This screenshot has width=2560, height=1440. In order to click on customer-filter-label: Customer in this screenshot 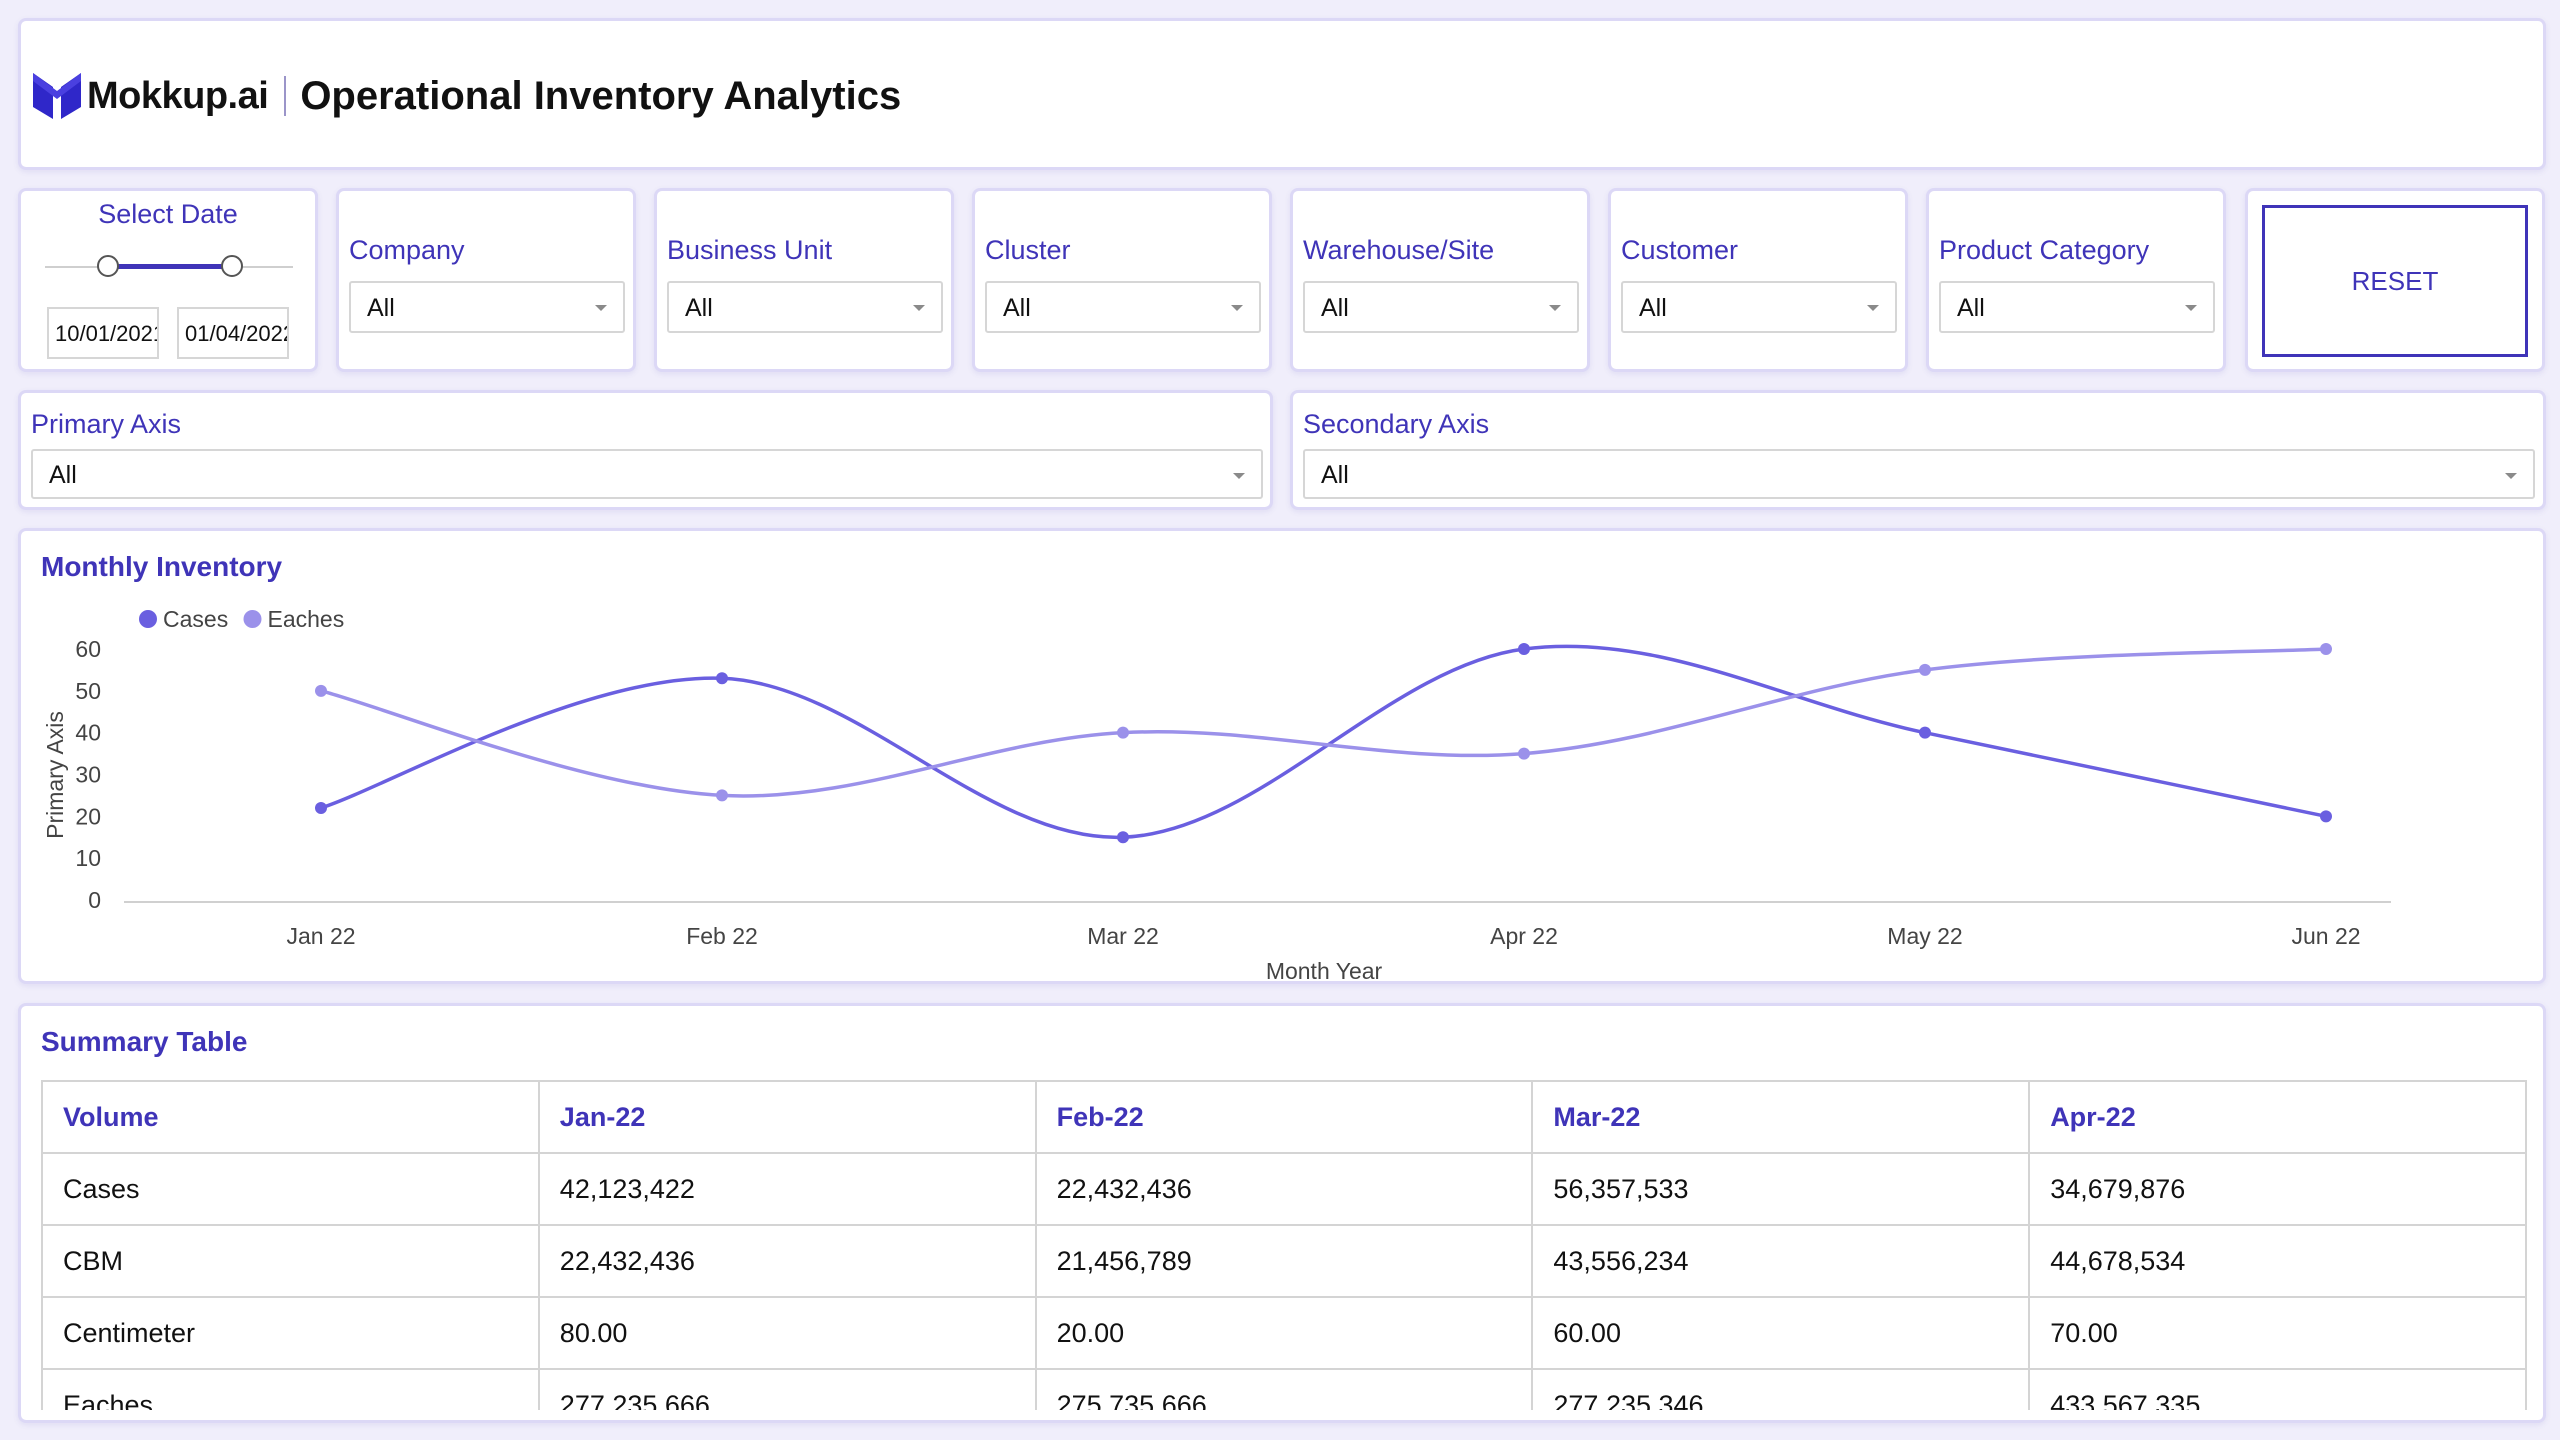, I will do `click(1680, 250)`.